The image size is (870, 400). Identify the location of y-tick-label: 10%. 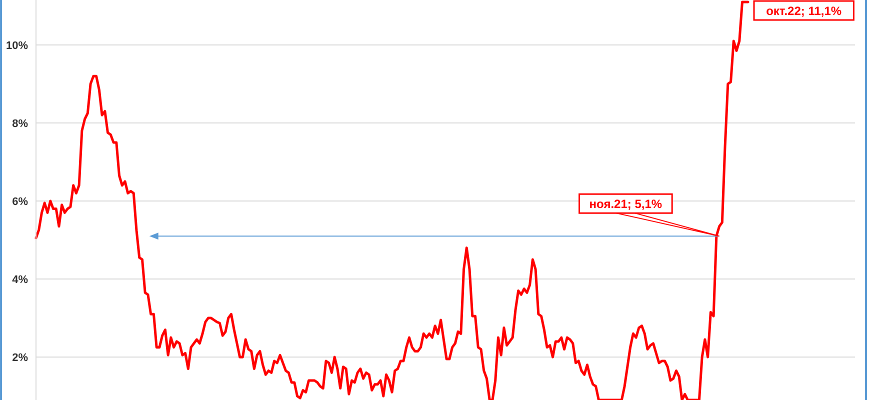
(17, 46).